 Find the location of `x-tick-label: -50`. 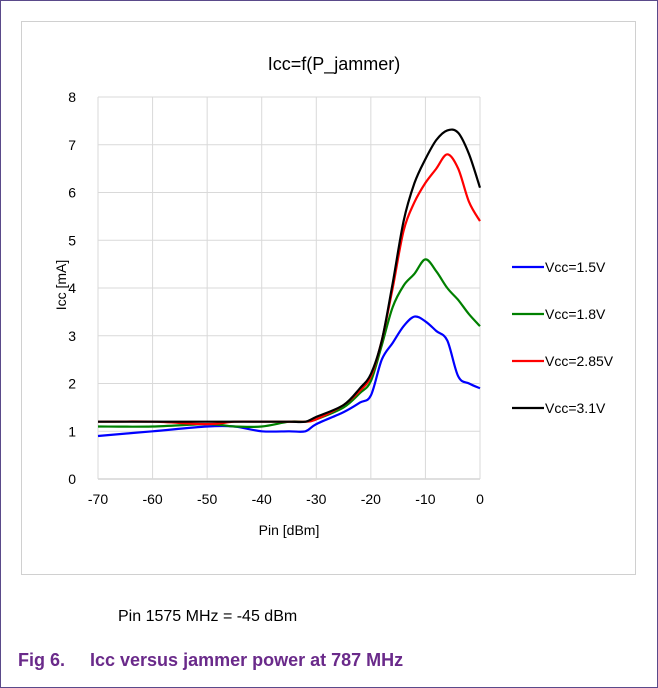

x-tick-label: -50 is located at coordinates (207, 499).